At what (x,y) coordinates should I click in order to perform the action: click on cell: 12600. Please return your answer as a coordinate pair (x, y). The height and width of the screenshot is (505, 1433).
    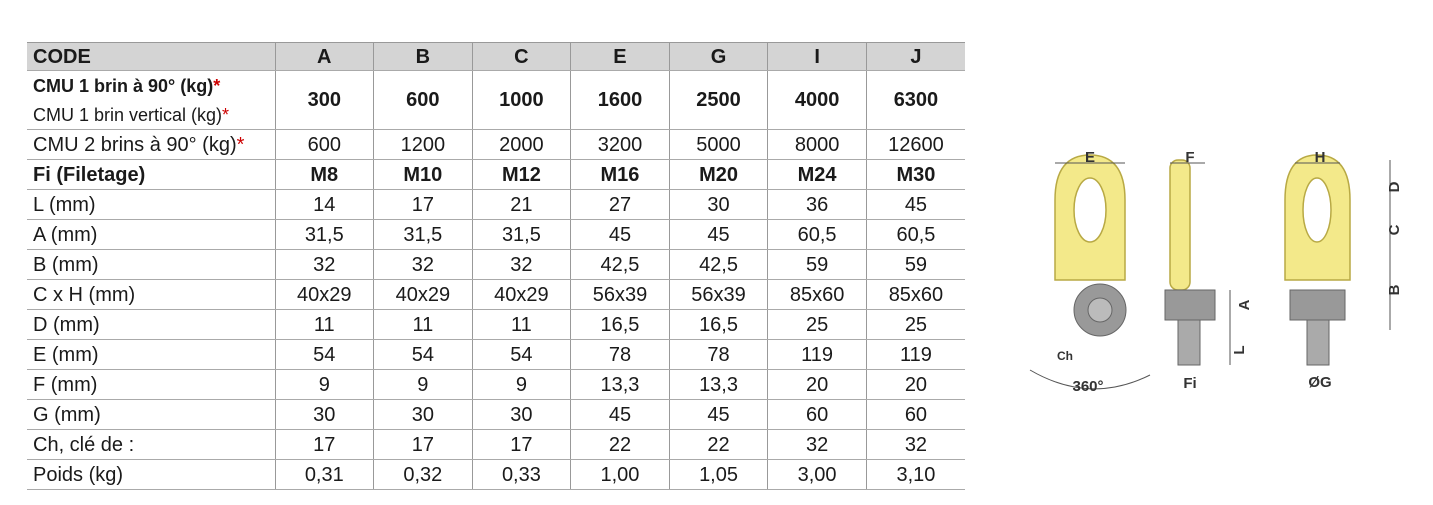
    Looking at the image, I should click on (915, 144).